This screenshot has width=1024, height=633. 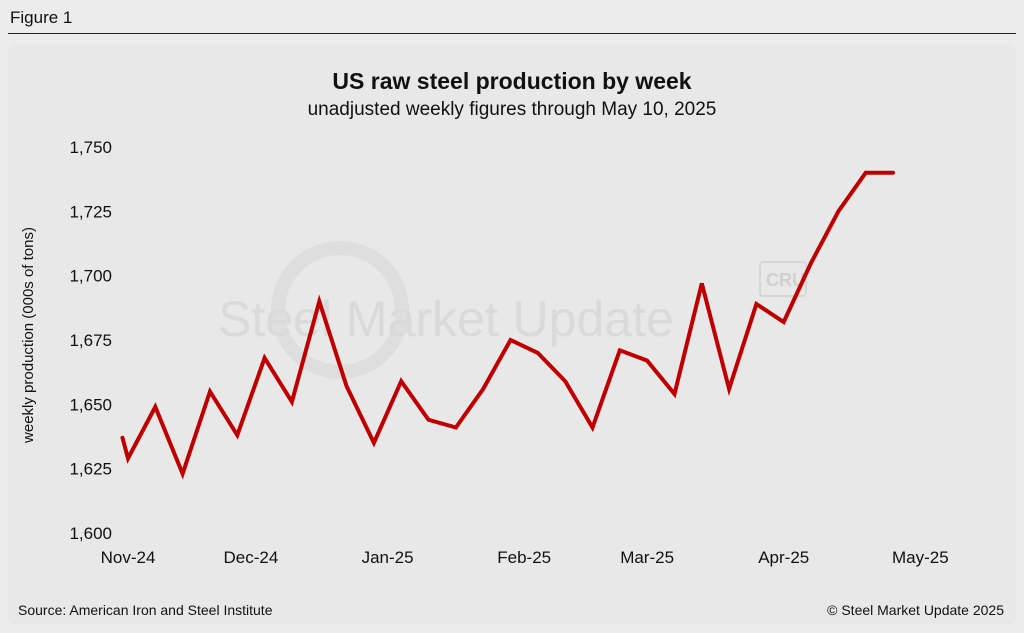 What do you see at coordinates (90, 469) in the screenshot?
I see `y-tick-label: 1,625` at bounding box center [90, 469].